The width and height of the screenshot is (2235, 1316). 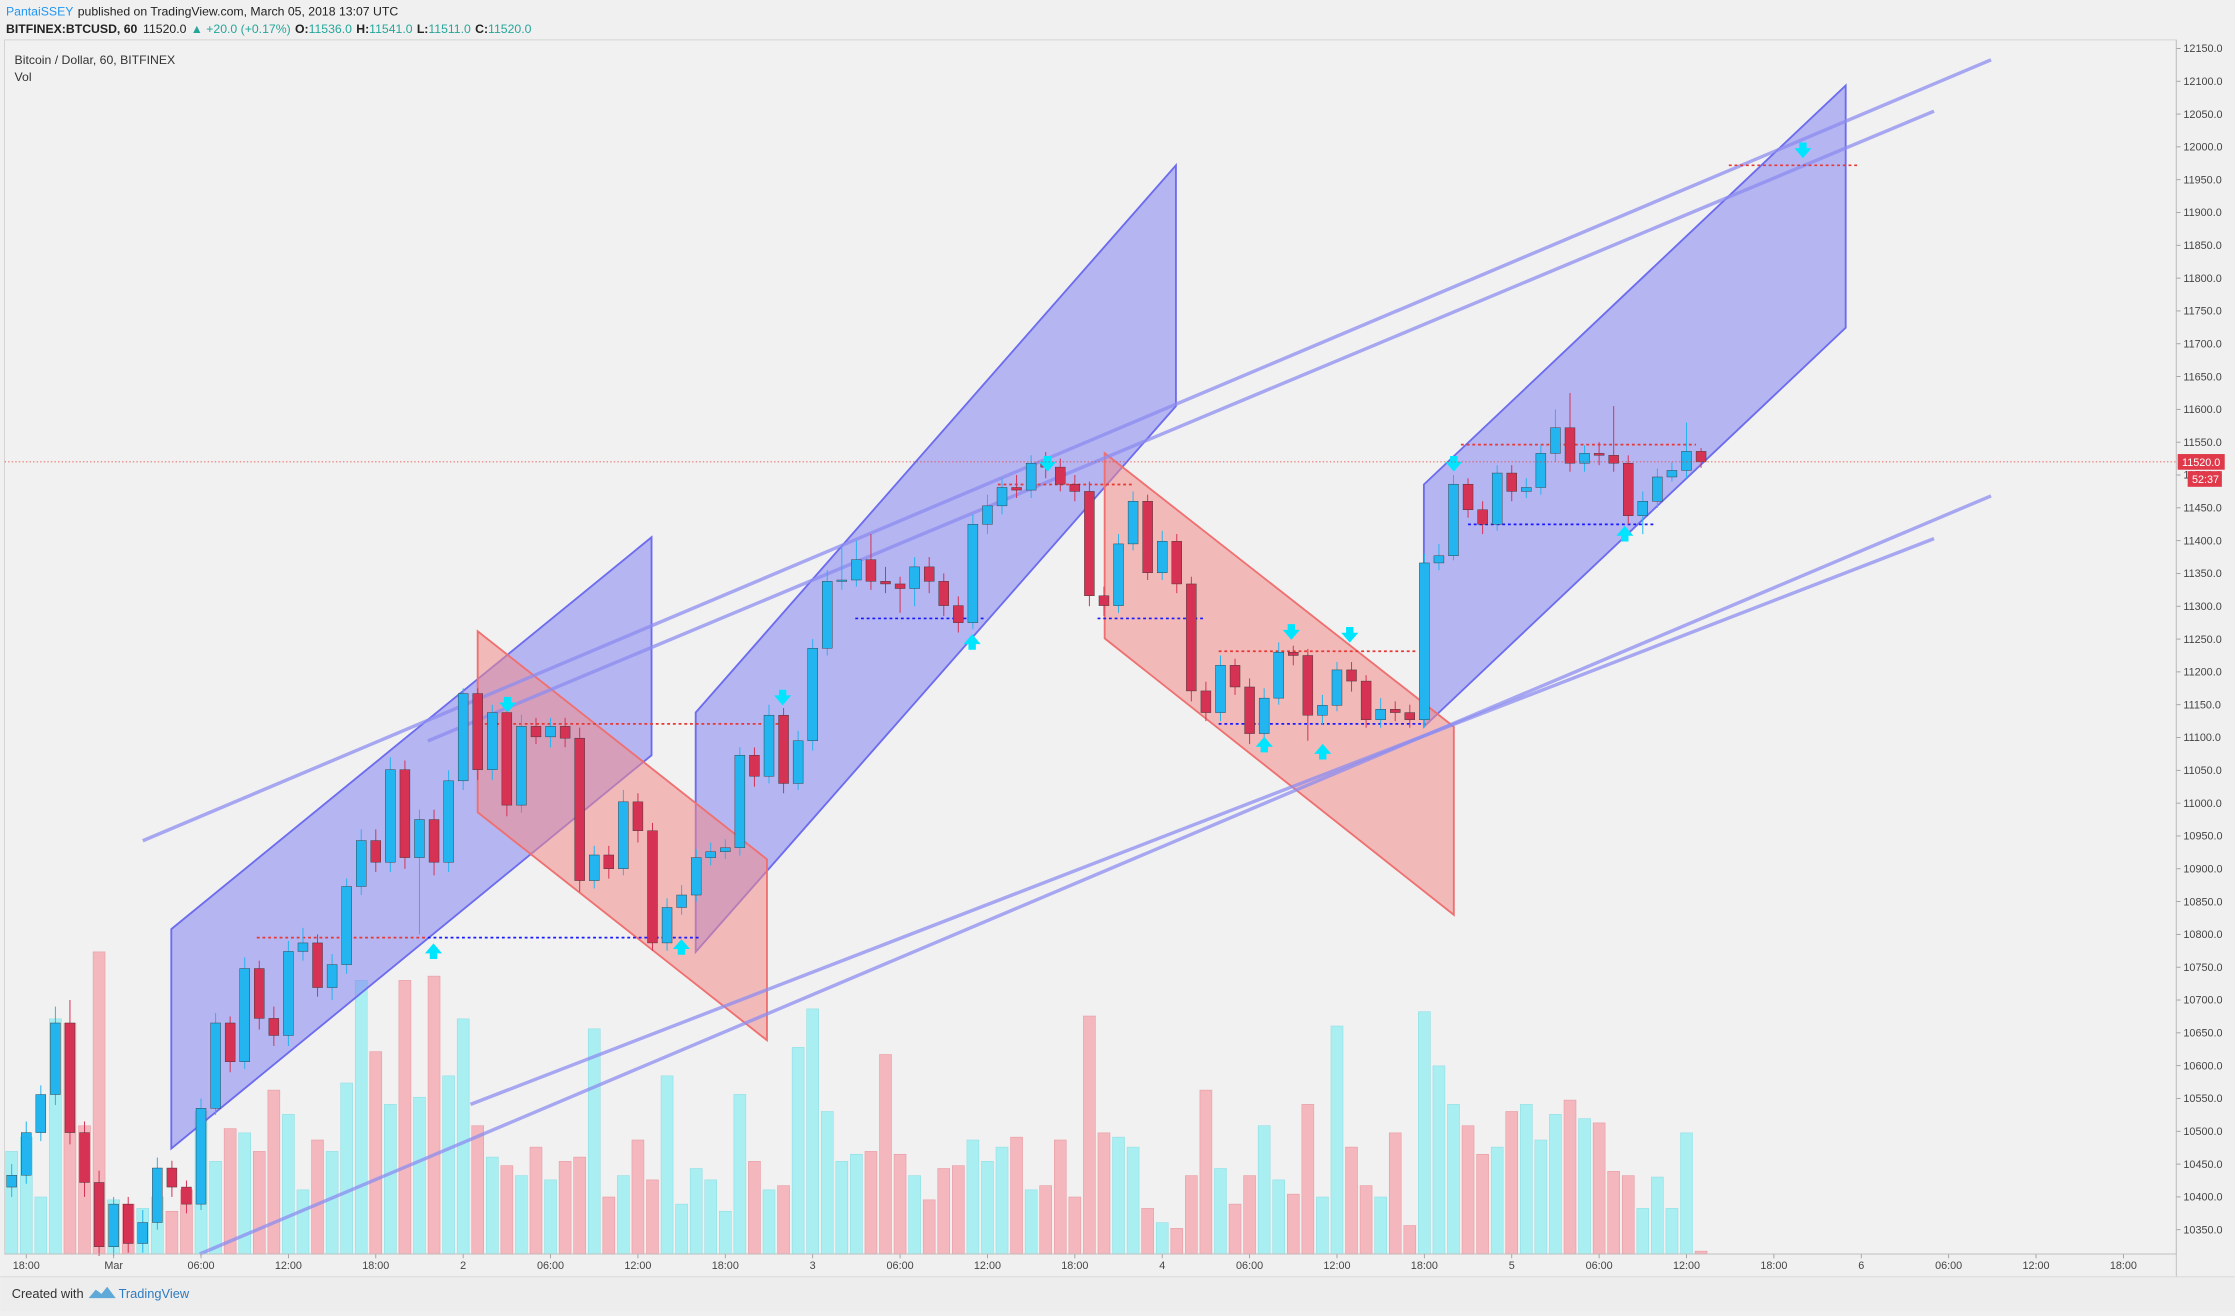 What do you see at coordinates (2202, 377) in the screenshot?
I see `y-tick-label: 11650.0` at bounding box center [2202, 377].